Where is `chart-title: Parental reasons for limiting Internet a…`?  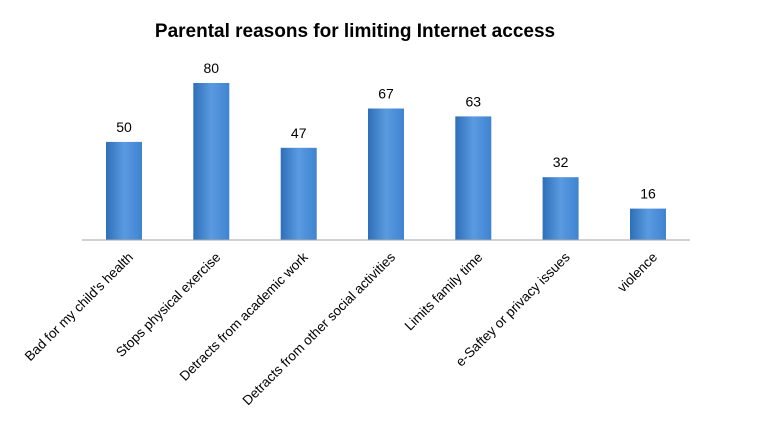 chart-title: Parental reasons for limiting Internet a… is located at coordinates (355, 31).